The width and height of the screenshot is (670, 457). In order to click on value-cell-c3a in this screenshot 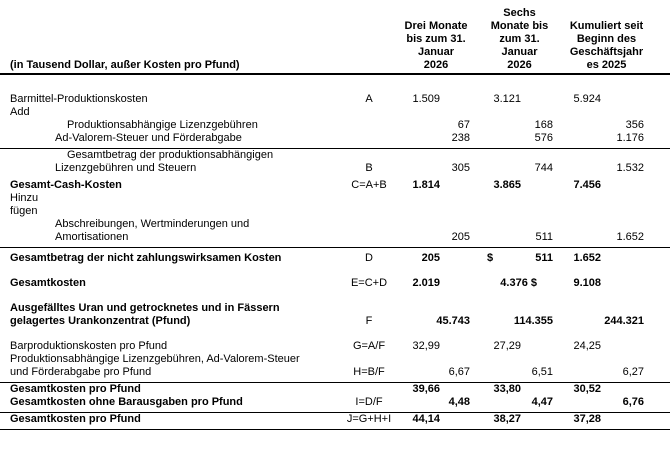, I will do `click(577, 402)`.